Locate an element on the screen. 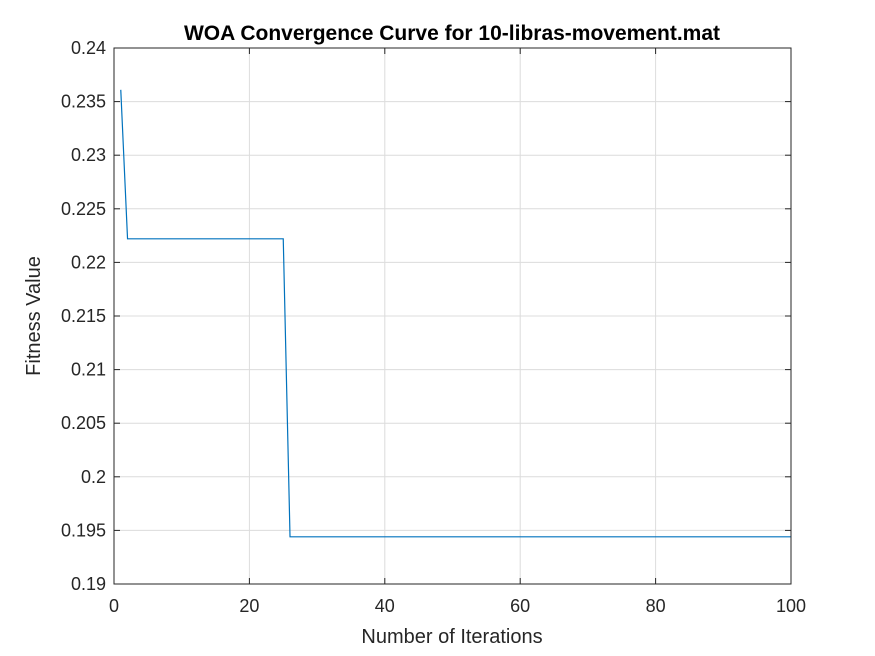 This screenshot has width=875, height=656. y-tick-label: 0.205 is located at coordinates (83, 423).